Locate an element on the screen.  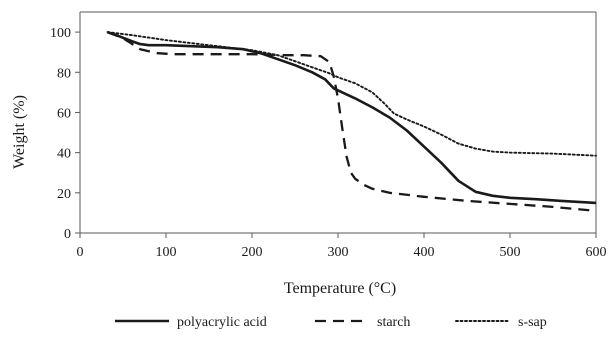
y-tick-label: 60 is located at coordinates (64, 113).